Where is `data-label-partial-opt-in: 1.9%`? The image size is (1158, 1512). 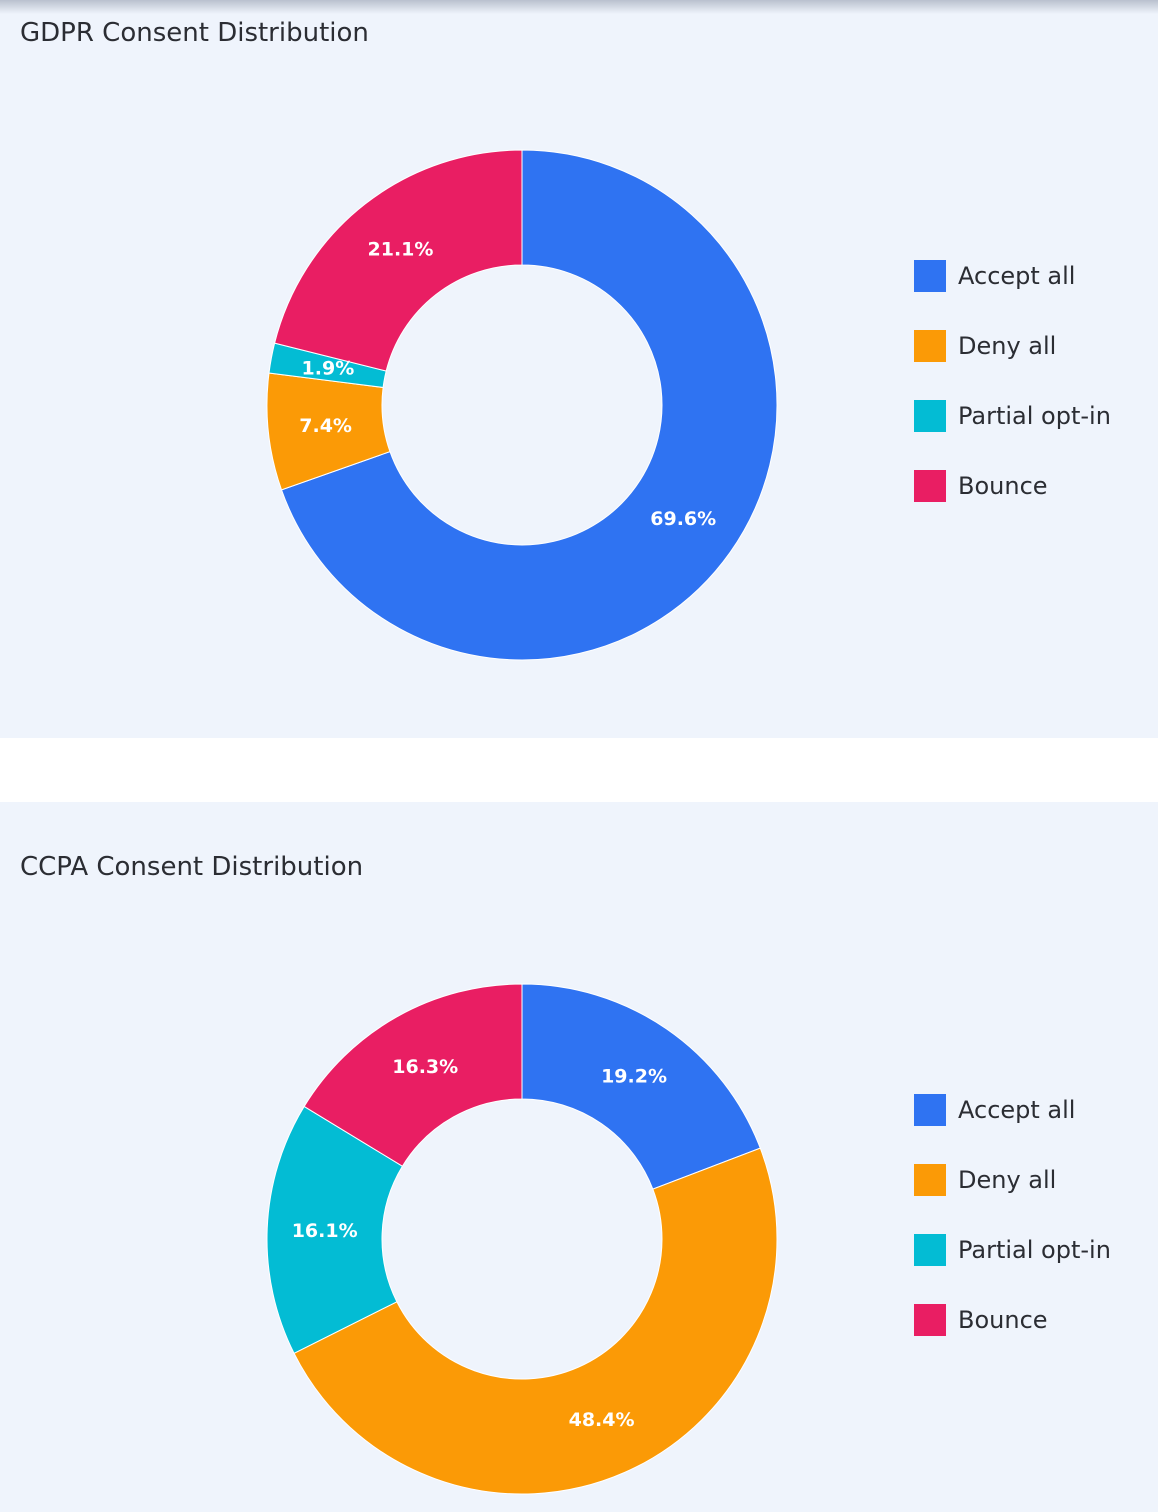 data-label-partial-opt-in: 1.9% is located at coordinates (328, 369).